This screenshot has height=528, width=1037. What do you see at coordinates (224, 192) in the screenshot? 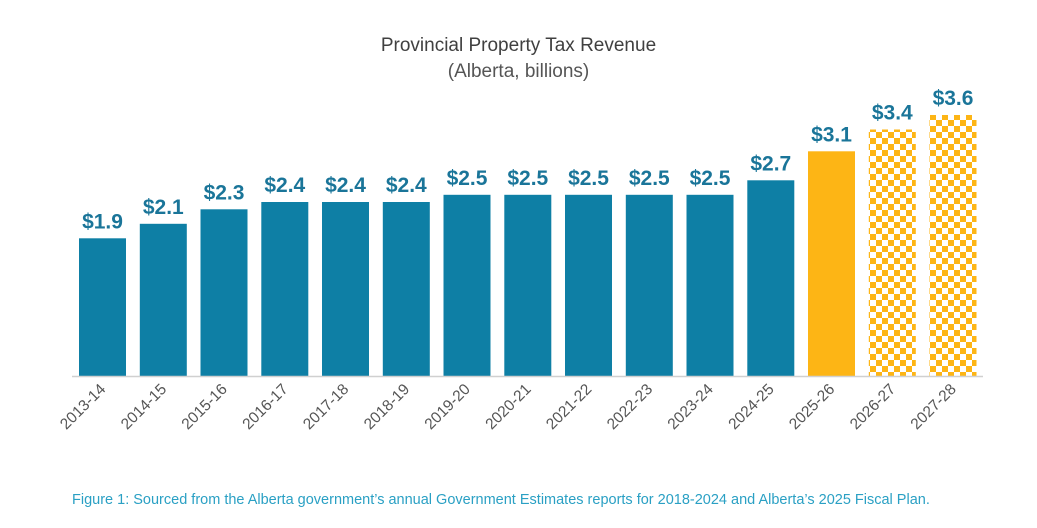
I see `data-label: $2.3` at bounding box center [224, 192].